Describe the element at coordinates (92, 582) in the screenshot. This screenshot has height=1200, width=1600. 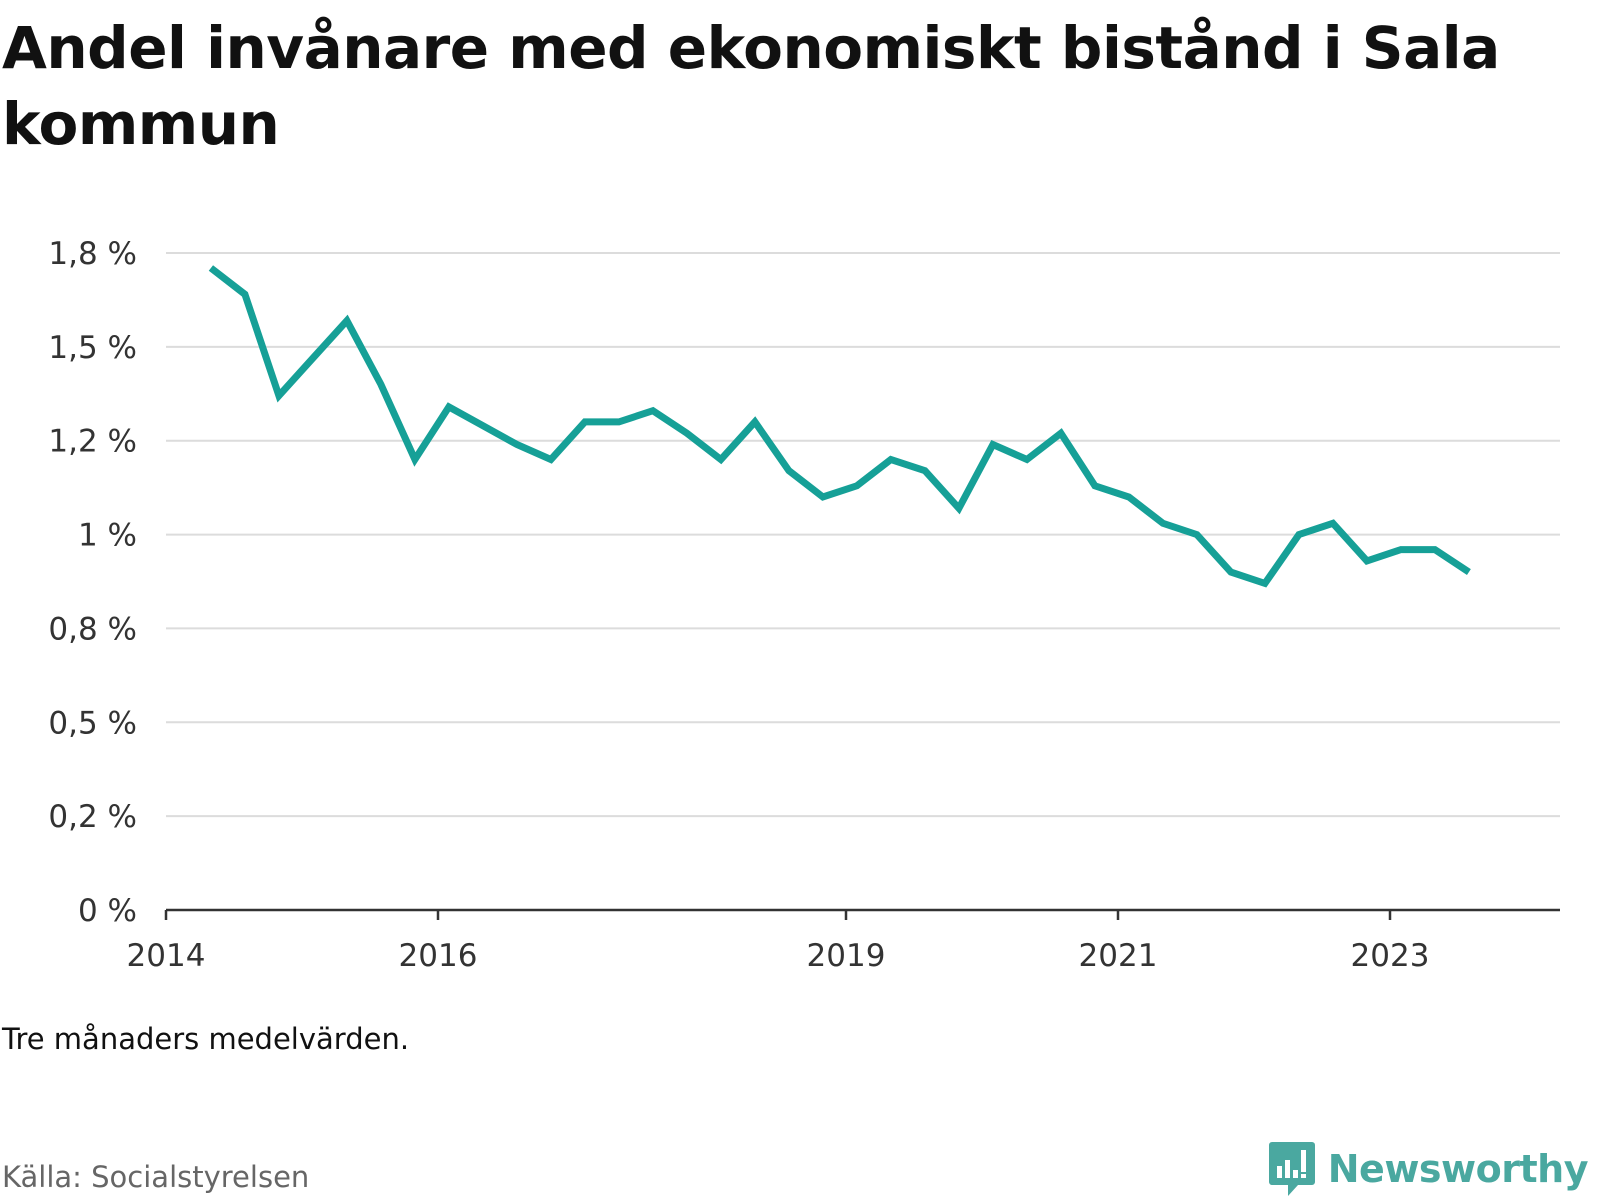
I see `y-axis-tick-labels: 0 % 0,2 % 0,5 % 0,8 % 1 % 1,2 % 1,5 % 1,8 %` at that location.